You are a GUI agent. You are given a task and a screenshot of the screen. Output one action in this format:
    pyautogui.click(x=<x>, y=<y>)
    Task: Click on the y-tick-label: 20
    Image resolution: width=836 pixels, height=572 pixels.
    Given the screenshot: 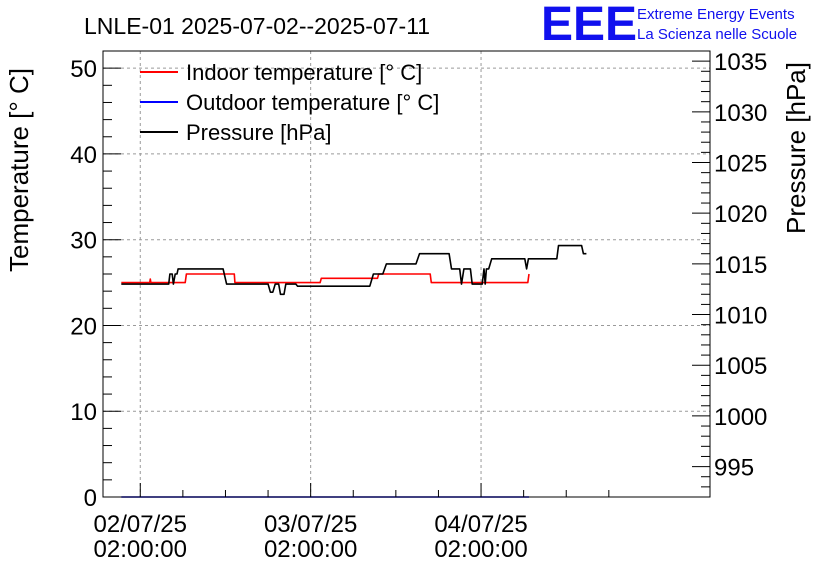 What is the action you would take?
    pyautogui.click(x=83, y=326)
    